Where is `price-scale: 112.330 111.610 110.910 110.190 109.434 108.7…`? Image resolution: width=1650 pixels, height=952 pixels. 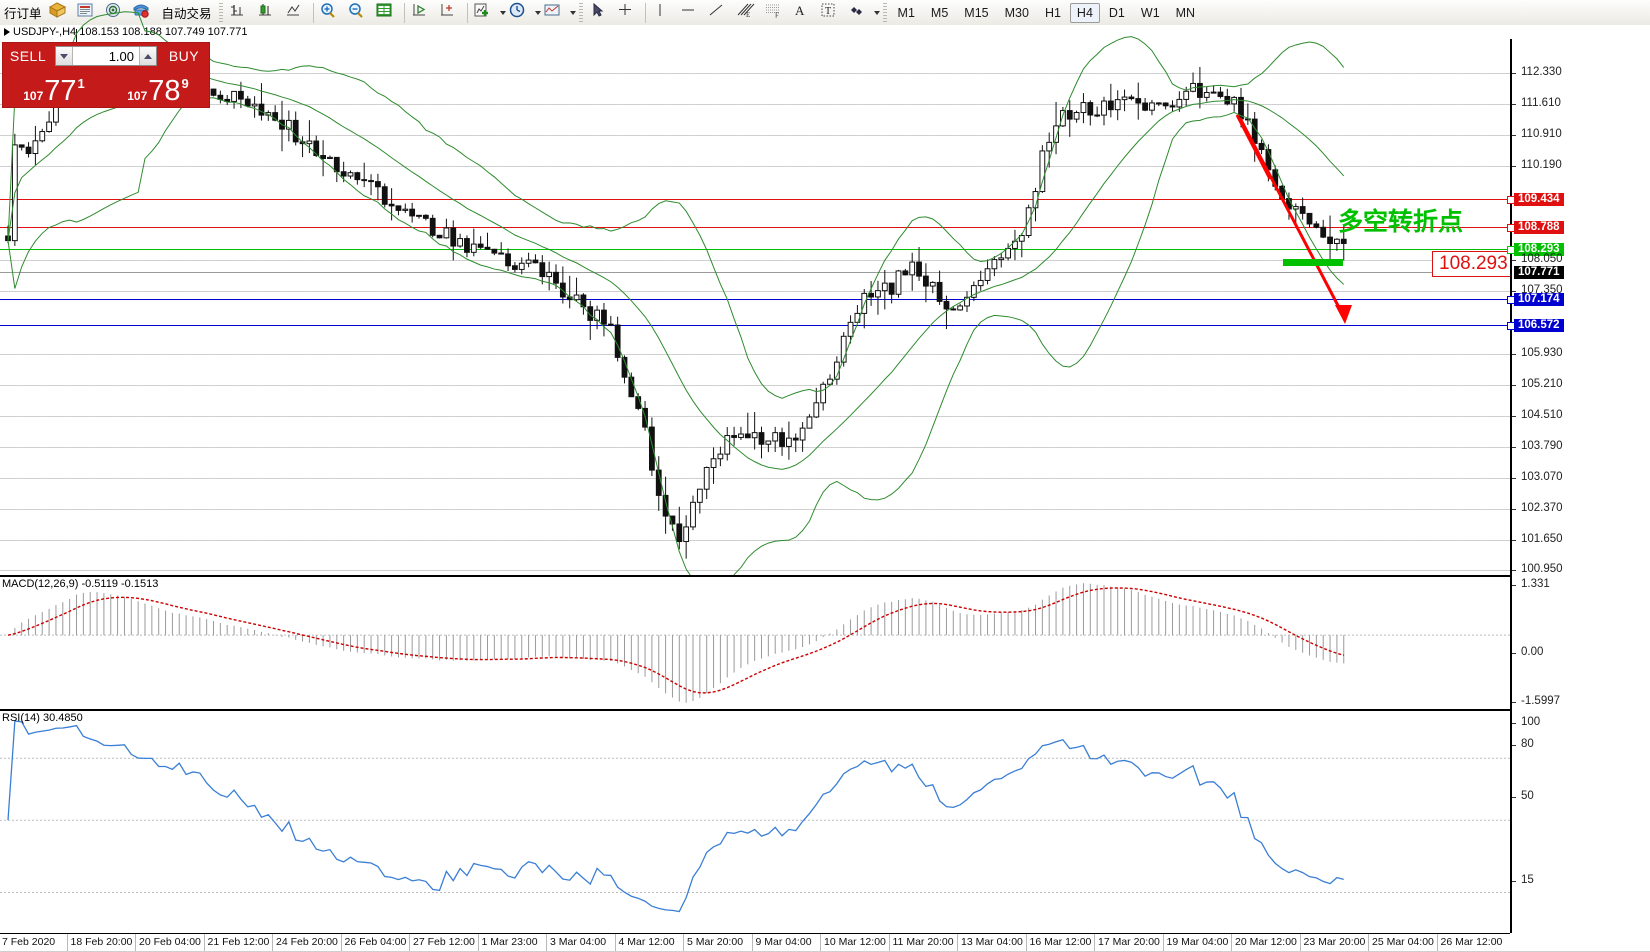
price-scale: 112.330 111.610 110.910 110.190 109.434 108.7… is located at coordinates (1578, 486).